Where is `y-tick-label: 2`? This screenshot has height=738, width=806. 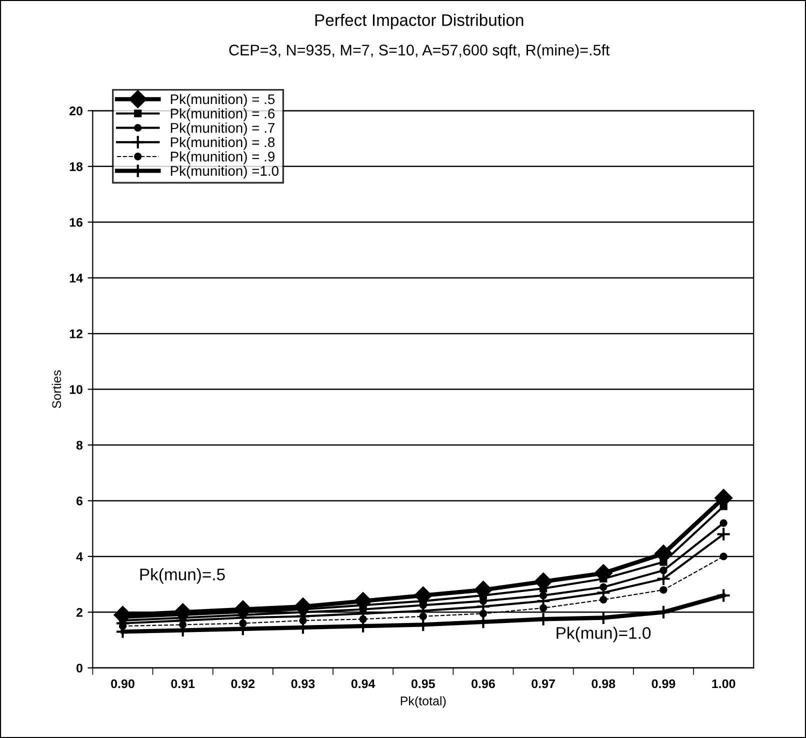
y-tick-label: 2 is located at coordinates (79, 612).